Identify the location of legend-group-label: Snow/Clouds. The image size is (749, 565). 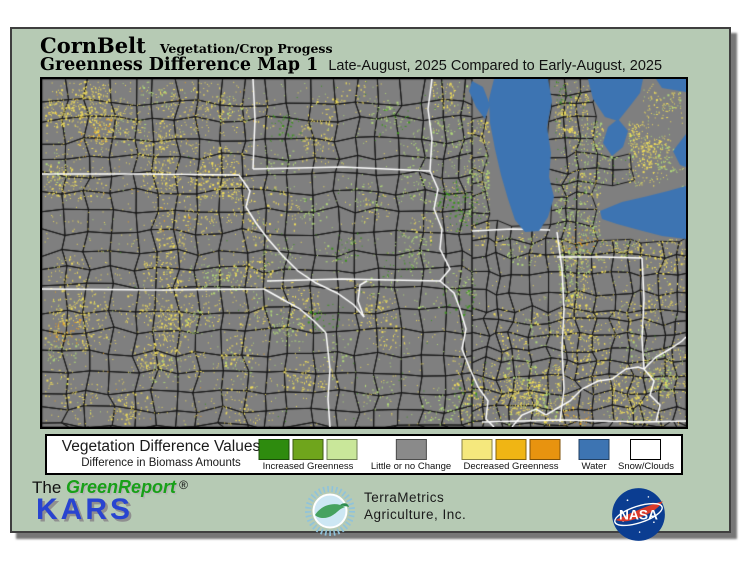
(646, 466).